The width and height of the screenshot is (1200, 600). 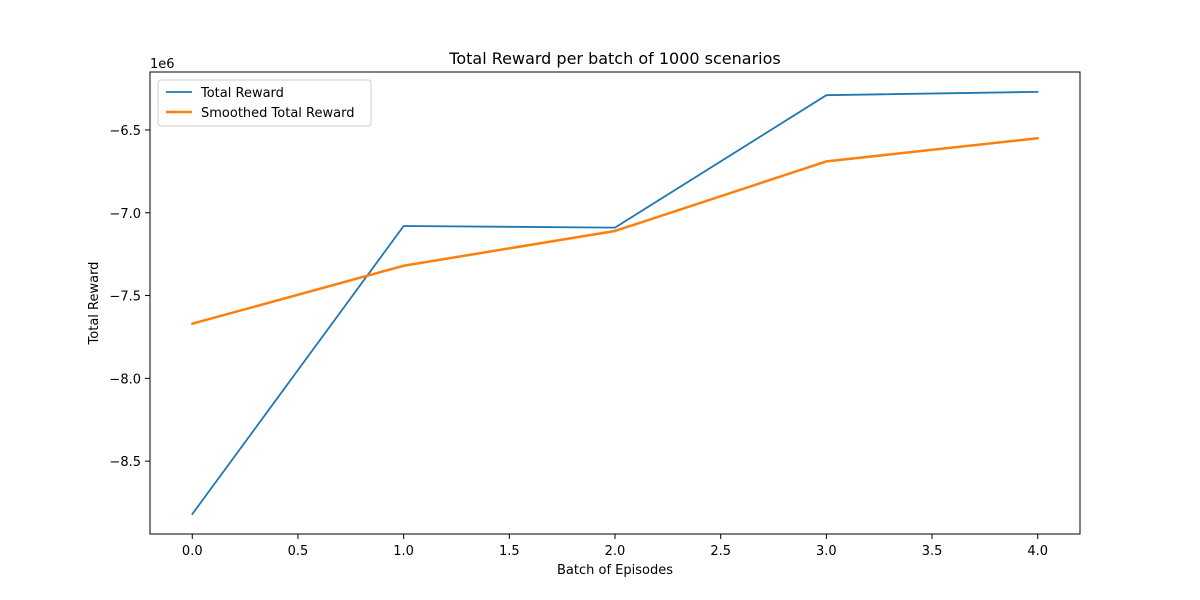 What do you see at coordinates (162, 64) in the screenshot?
I see `y-axis-offset-label: 1e6` at bounding box center [162, 64].